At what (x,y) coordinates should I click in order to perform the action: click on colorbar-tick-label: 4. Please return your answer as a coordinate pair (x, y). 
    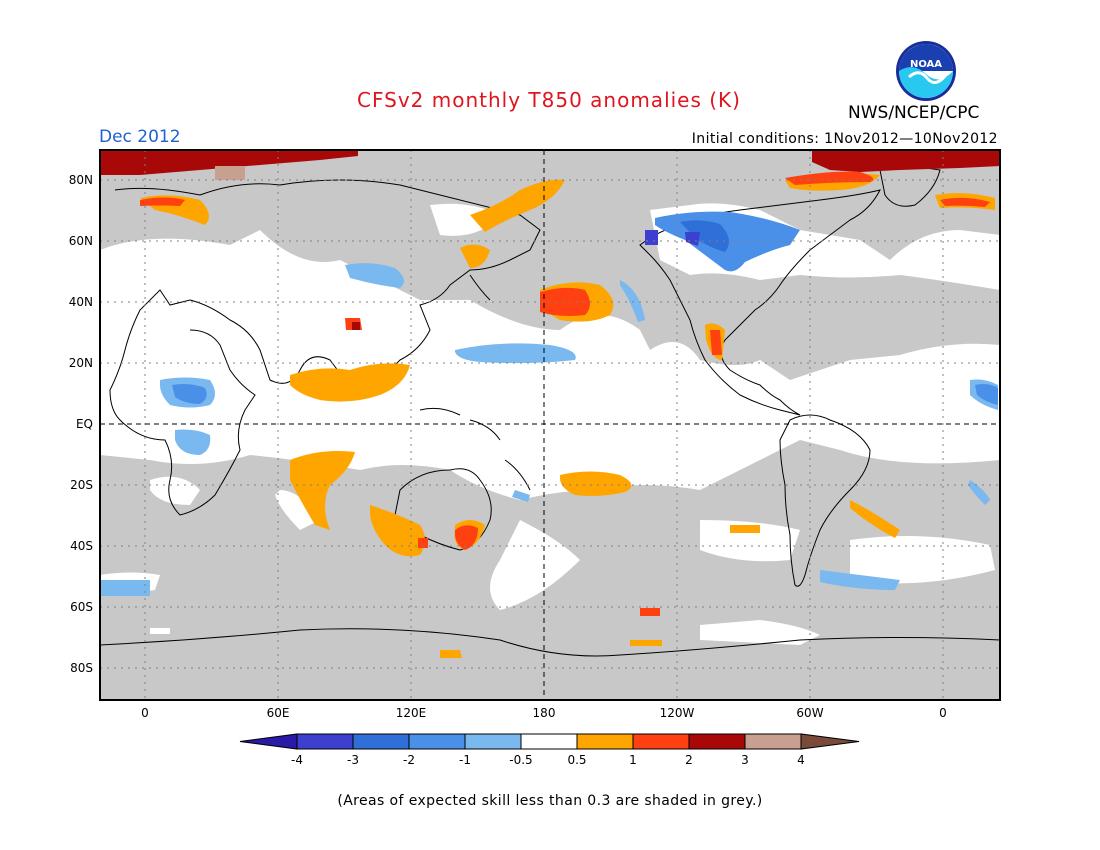
    Looking at the image, I should click on (801, 760).